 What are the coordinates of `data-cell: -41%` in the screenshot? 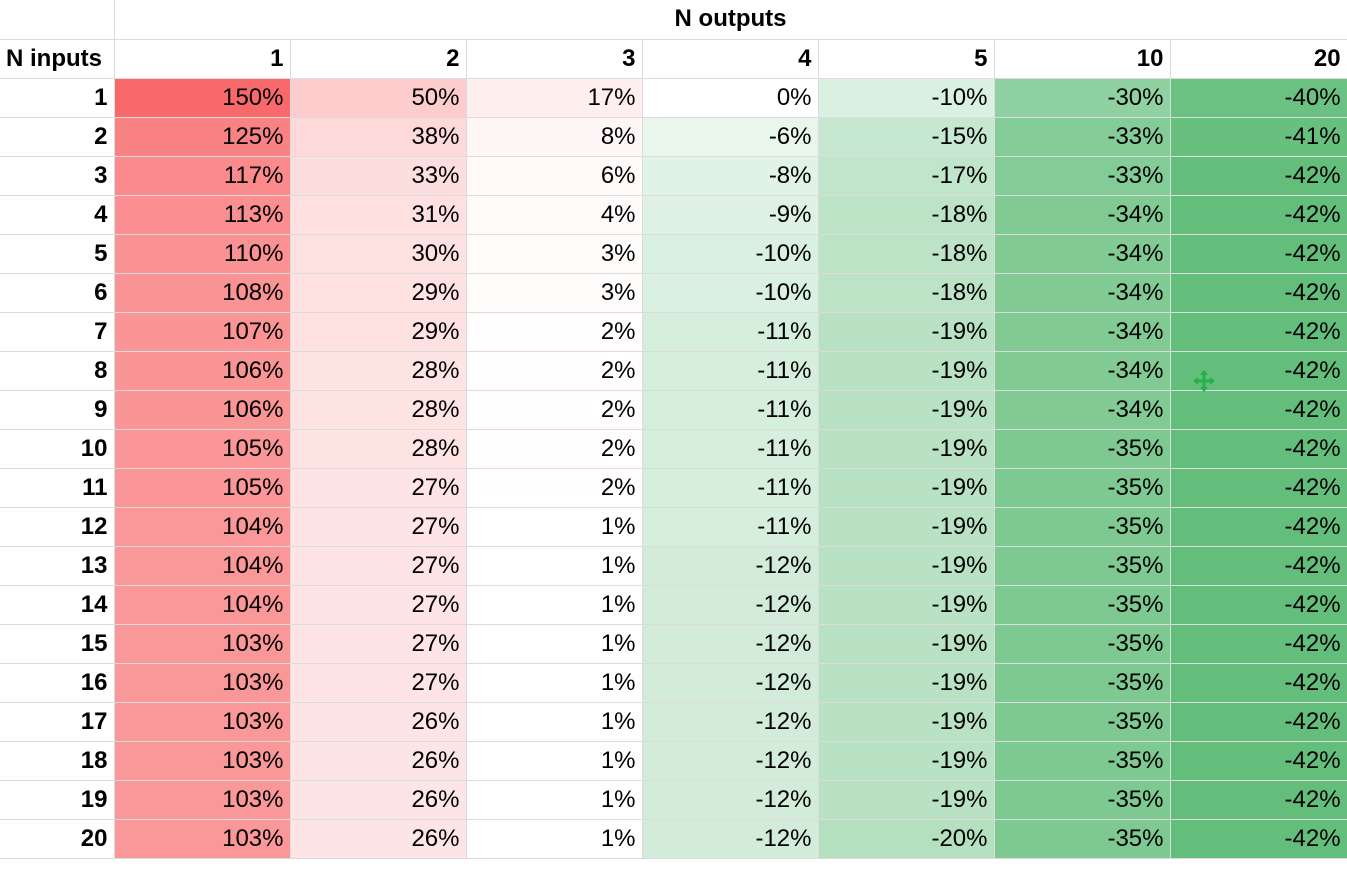 It's located at (1258, 137).